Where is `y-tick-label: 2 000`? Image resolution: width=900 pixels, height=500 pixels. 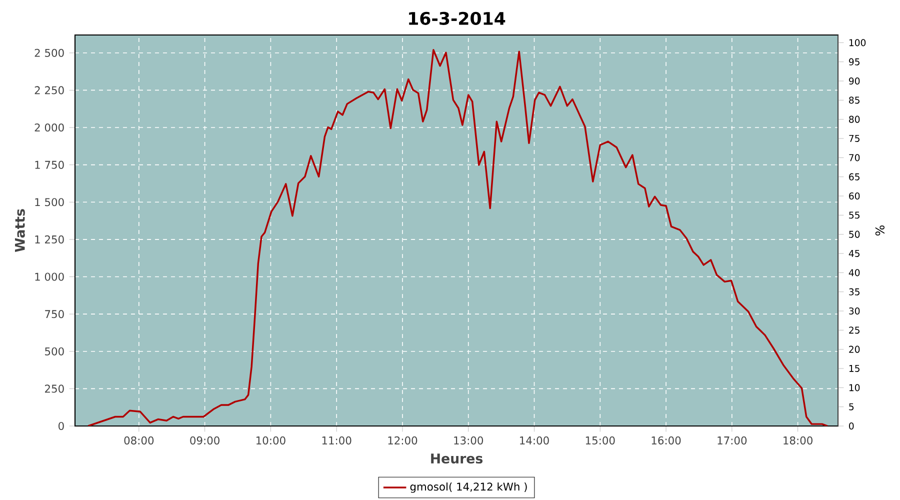
y-tick-label: 2 000 is located at coordinates (49, 127).